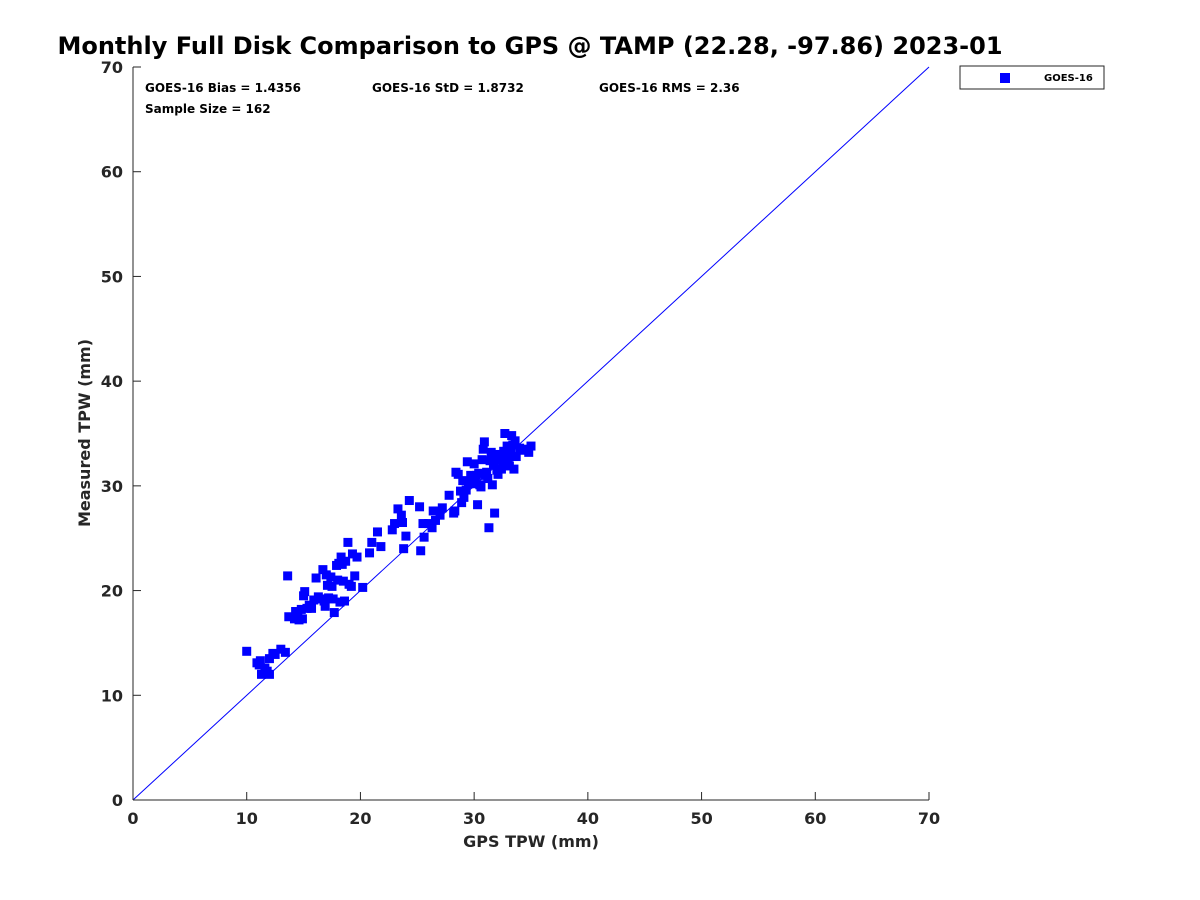 The width and height of the screenshot is (1200, 900). What do you see at coordinates (112, 172) in the screenshot?
I see `y-tick-label: 60` at bounding box center [112, 172].